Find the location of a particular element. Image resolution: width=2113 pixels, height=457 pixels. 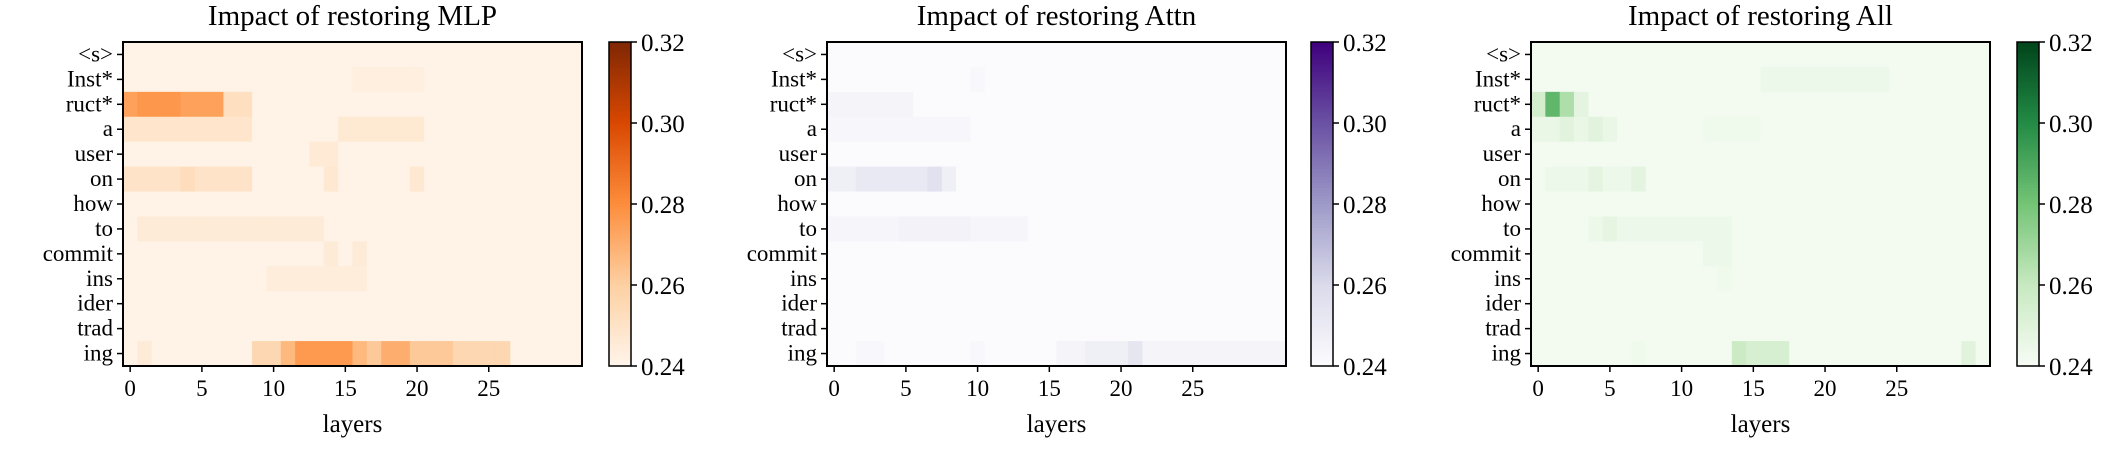

x-tick-label: 0 is located at coordinates (1538, 388).